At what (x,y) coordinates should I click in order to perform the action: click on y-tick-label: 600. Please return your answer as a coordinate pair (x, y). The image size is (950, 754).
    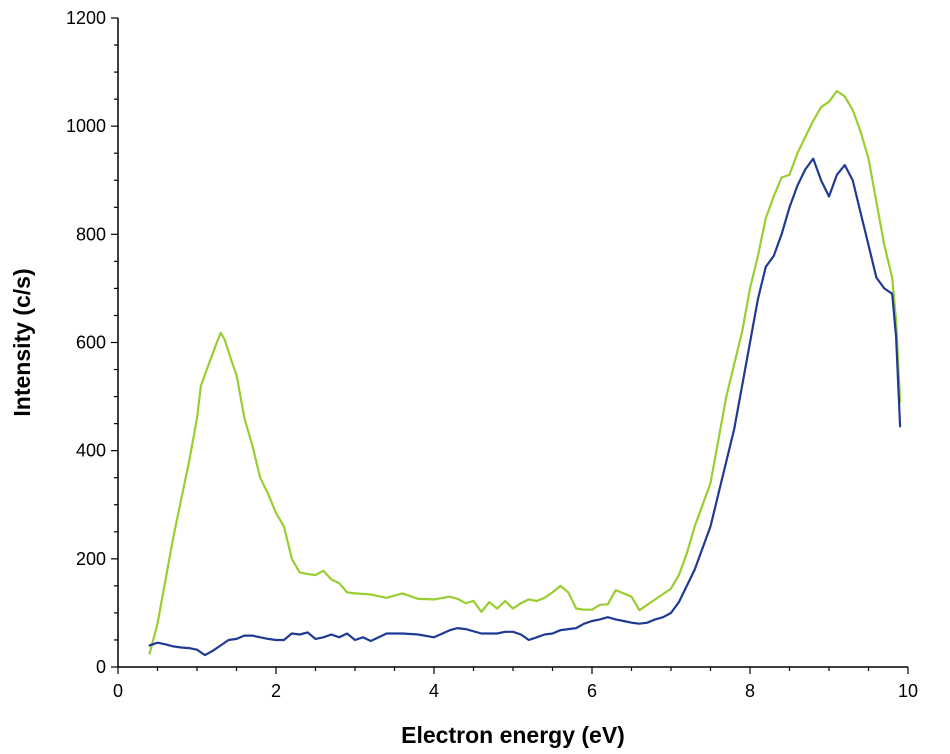
    Looking at the image, I should click on (91, 343).